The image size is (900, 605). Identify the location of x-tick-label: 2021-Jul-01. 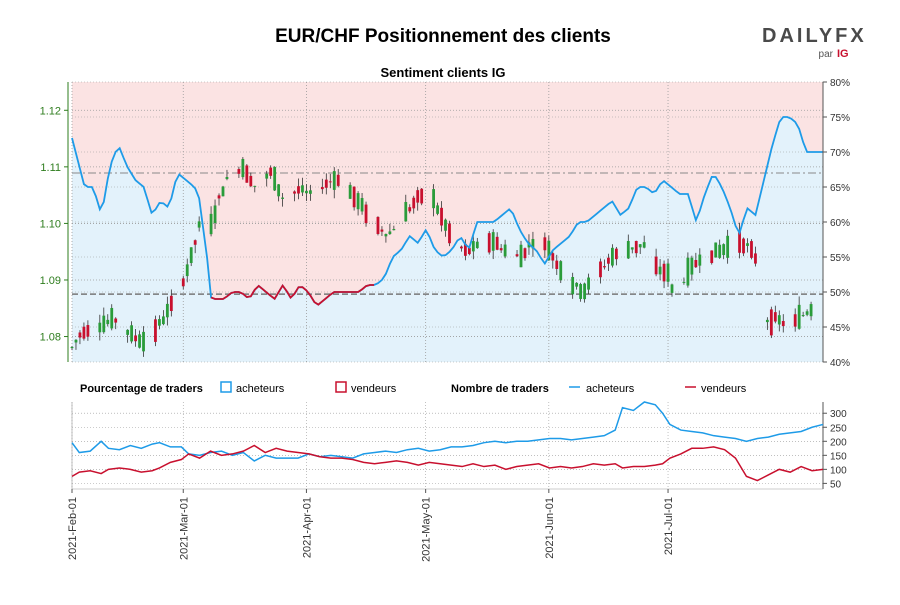
(669, 526).